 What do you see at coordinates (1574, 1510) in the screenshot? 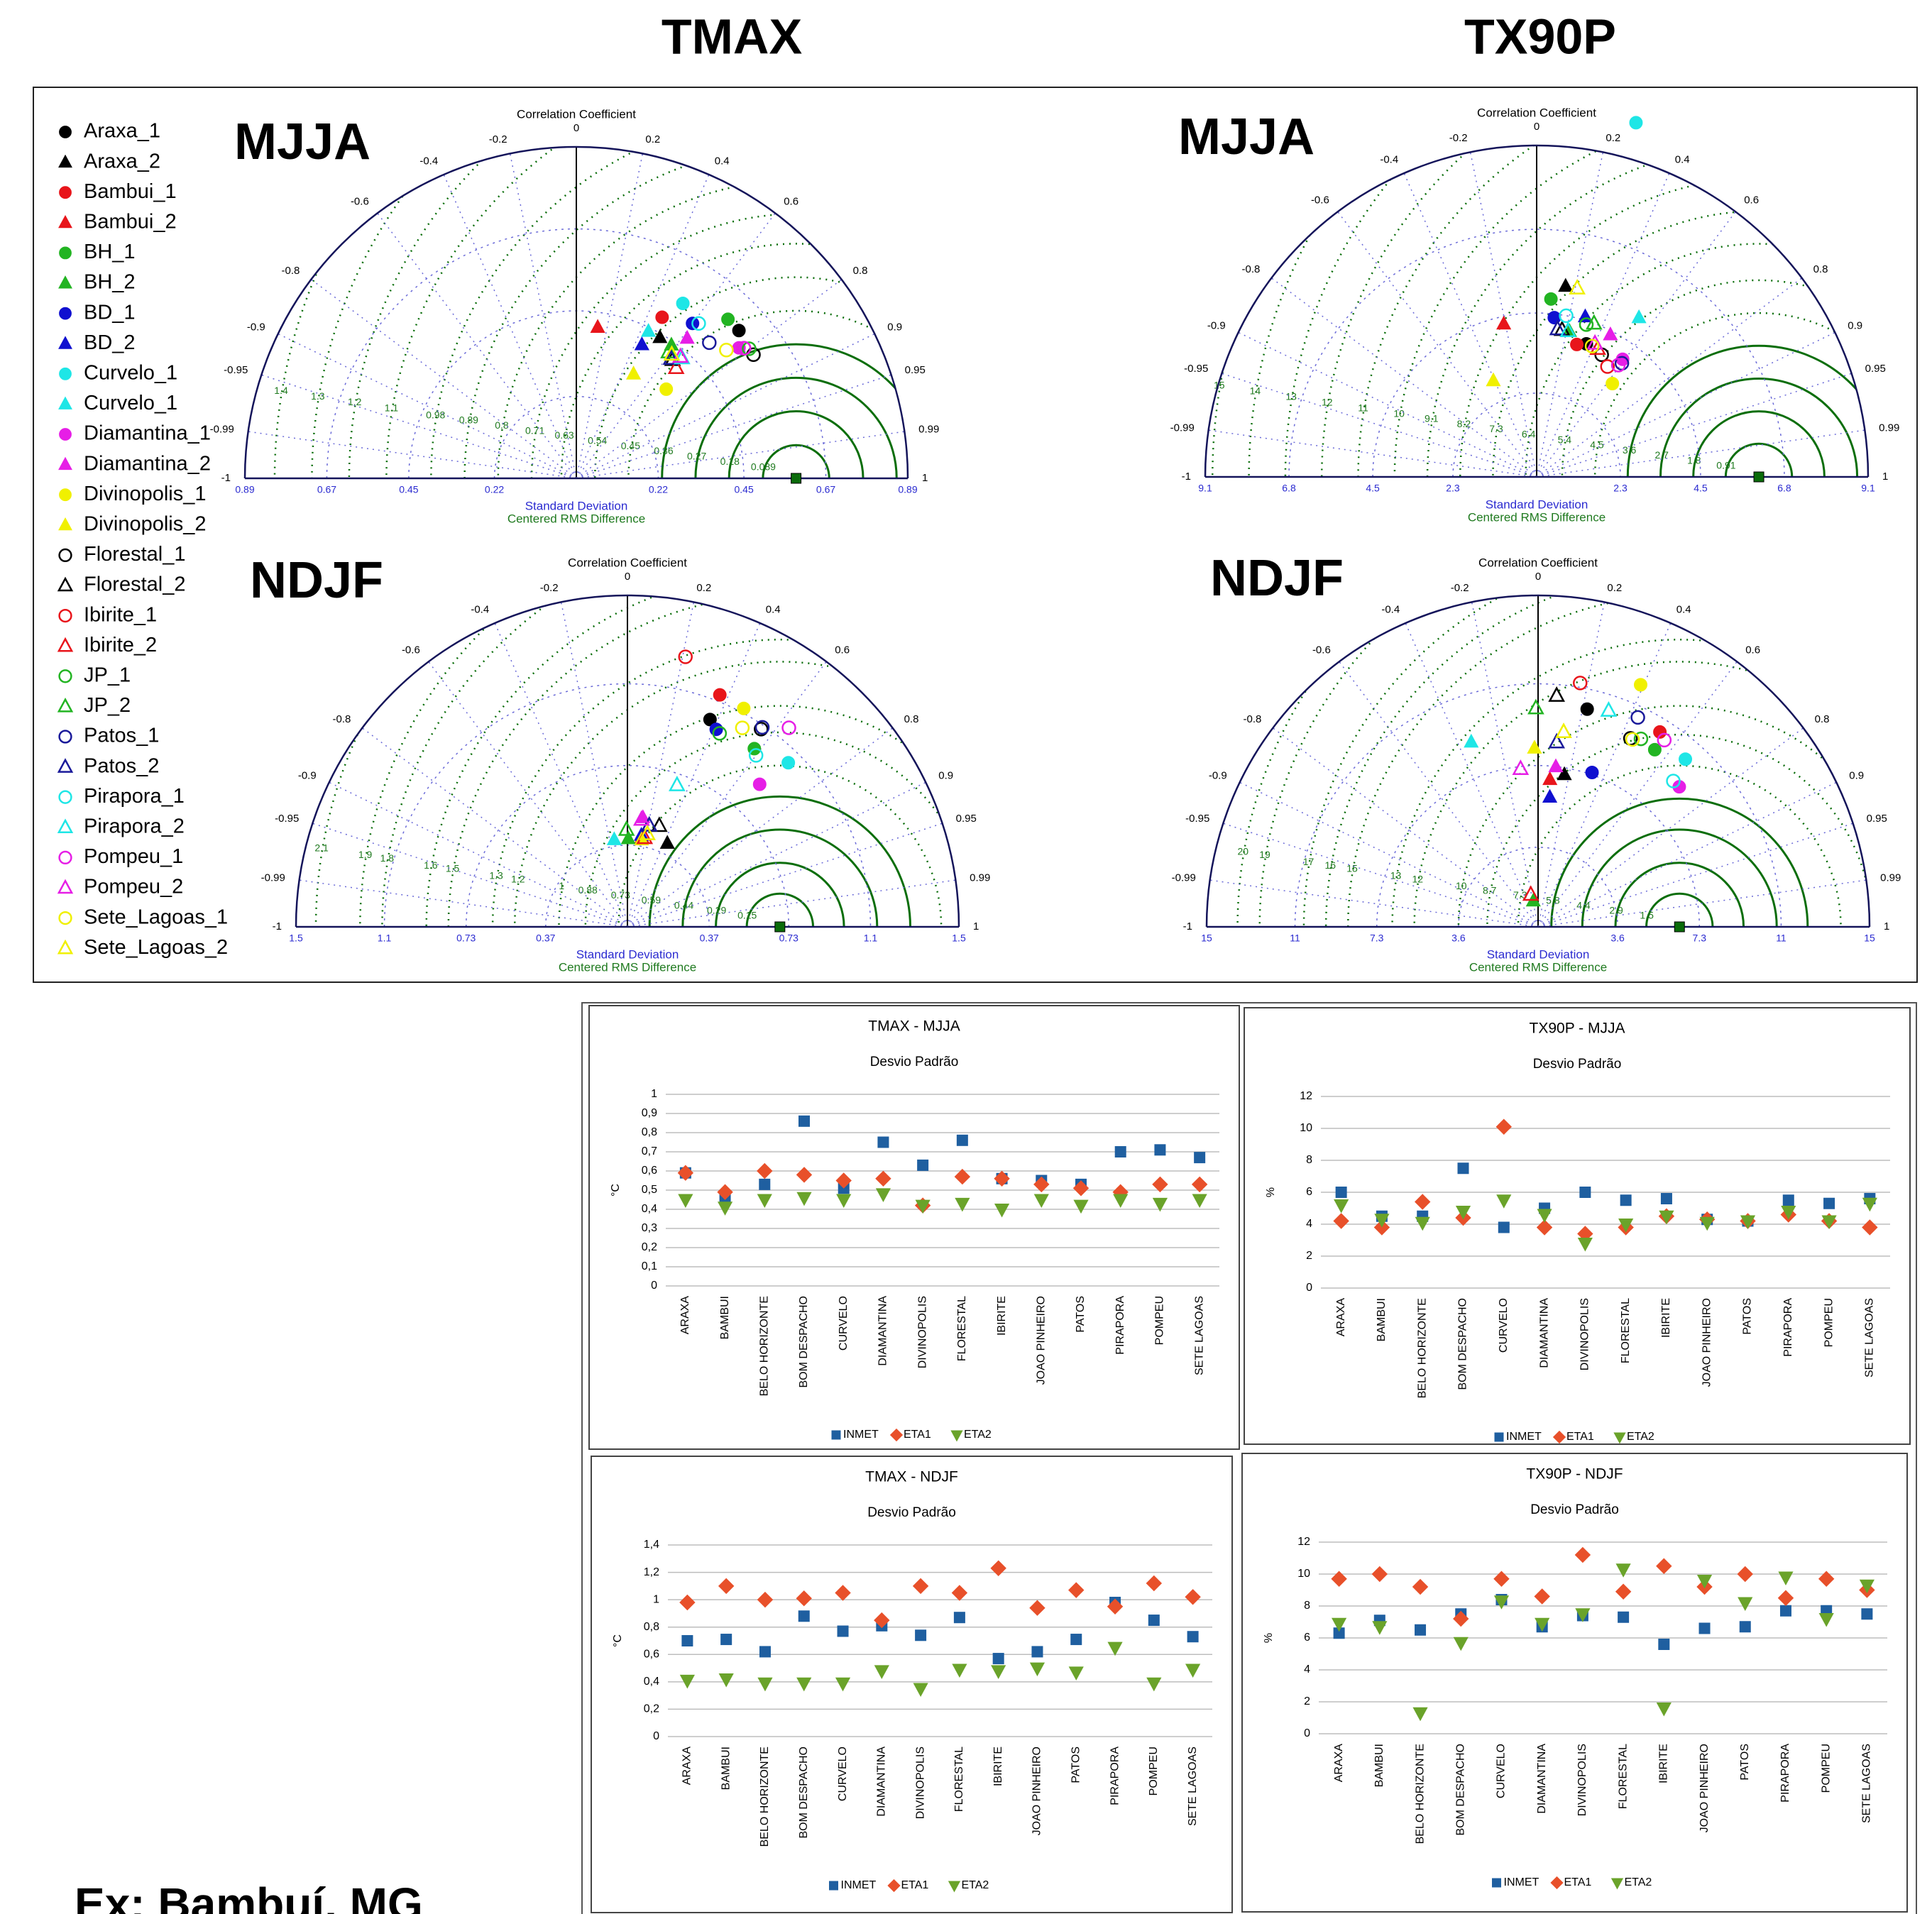
I see `chart-subtitle: Desvio Padrão` at bounding box center [1574, 1510].